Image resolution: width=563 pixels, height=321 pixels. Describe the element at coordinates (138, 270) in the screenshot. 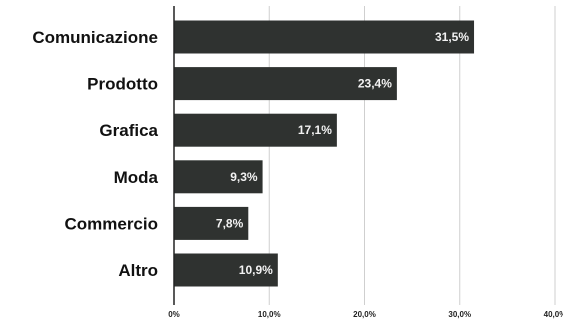

I see `category-label: Altro` at that location.